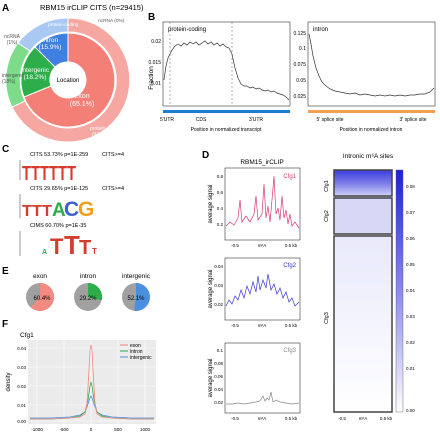 This screenshot has width=440, height=437. What do you see at coordinates (12, 40) in the screenshot?
I see `ncrna-label: ncRNA (1%)` at bounding box center [12, 40].